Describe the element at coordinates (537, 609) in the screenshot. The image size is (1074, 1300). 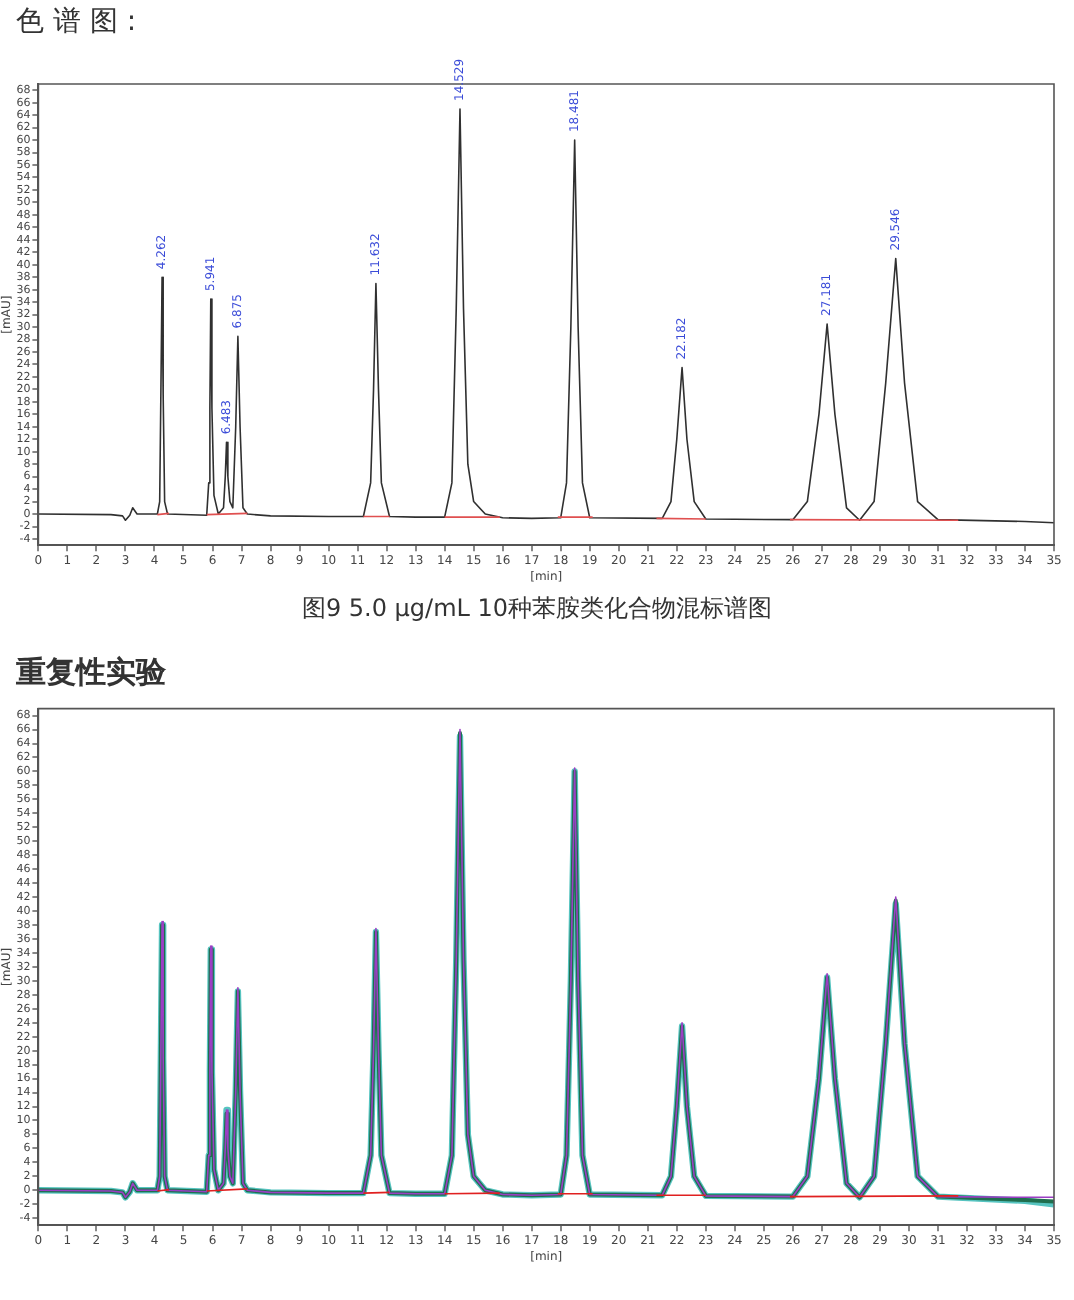
I see `caption: 图9 5.0 µg/mL 10种苯胺类化合物混标谱图` at that location.